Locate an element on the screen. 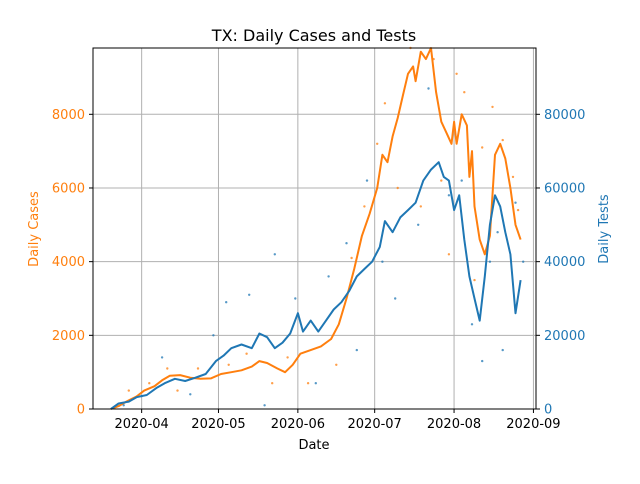 The height and width of the screenshot is (484, 640). x-tick-label: 2020-05 is located at coordinates (218, 424).